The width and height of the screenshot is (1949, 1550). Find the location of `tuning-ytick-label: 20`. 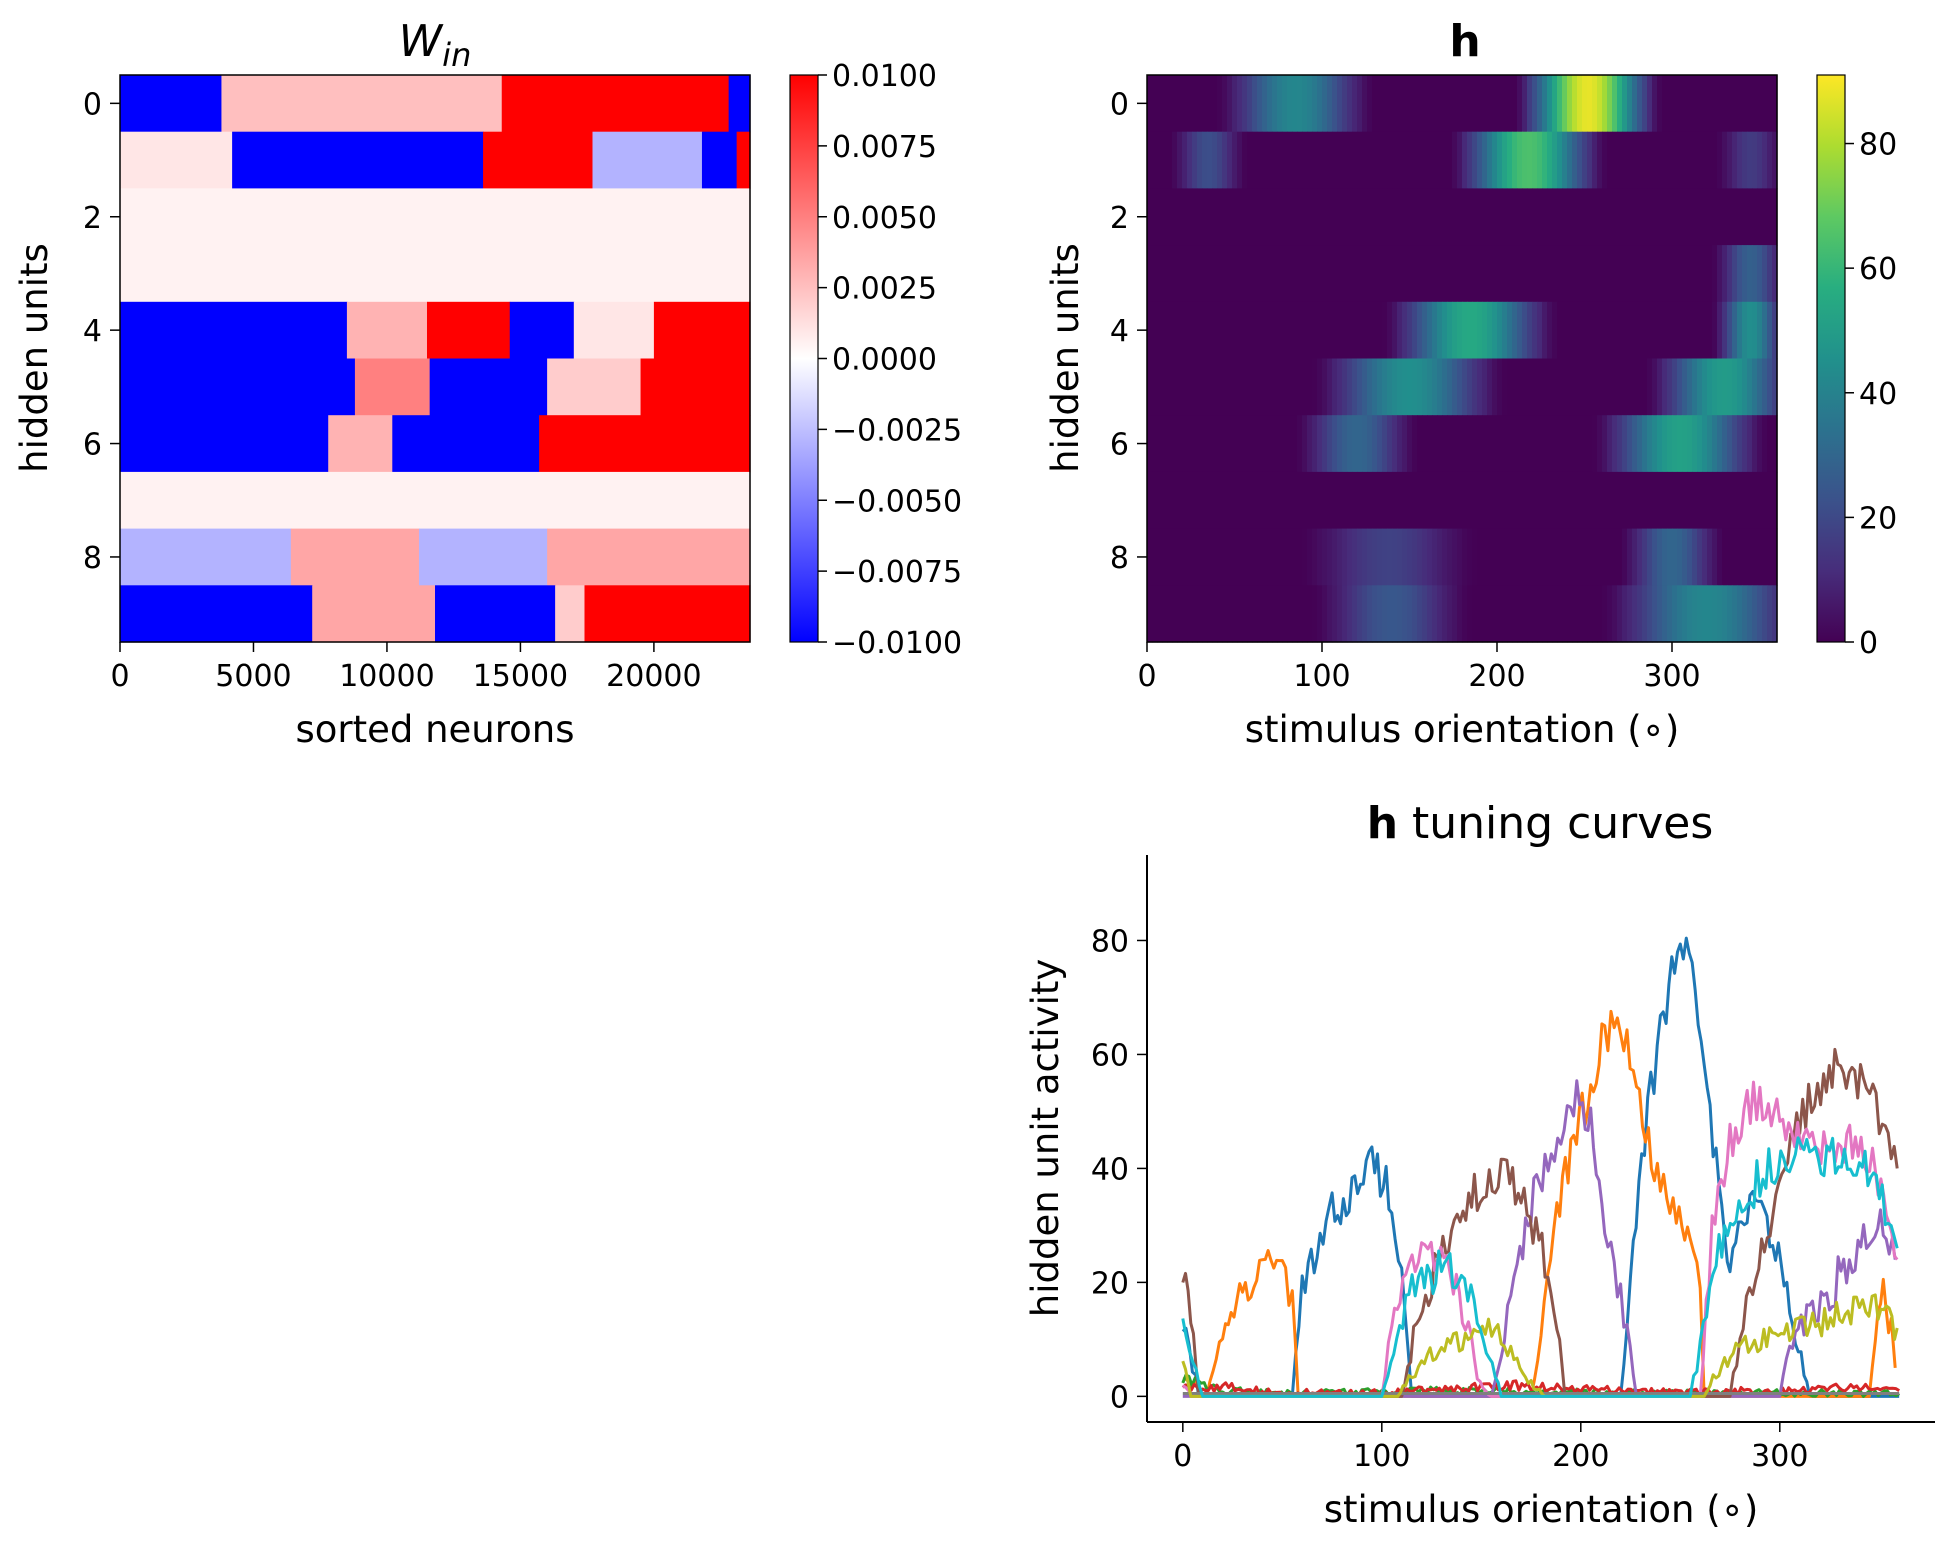

tuning-ytick-label: 20 is located at coordinates (1110, 1283).